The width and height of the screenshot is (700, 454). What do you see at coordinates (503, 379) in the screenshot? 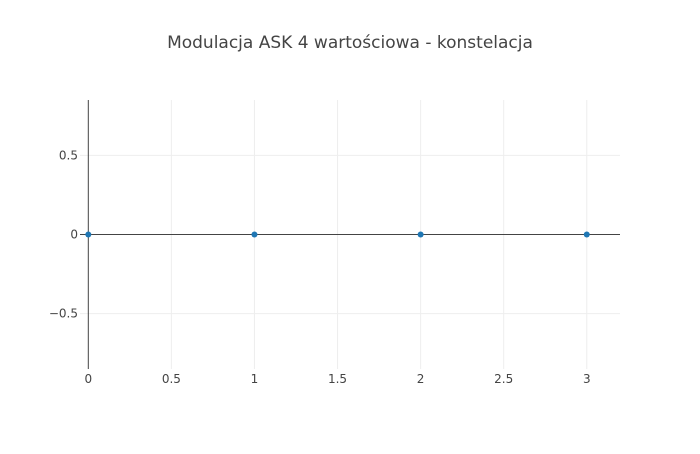
I see `x-tick-label: 2.5` at bounding box center [503, 379].